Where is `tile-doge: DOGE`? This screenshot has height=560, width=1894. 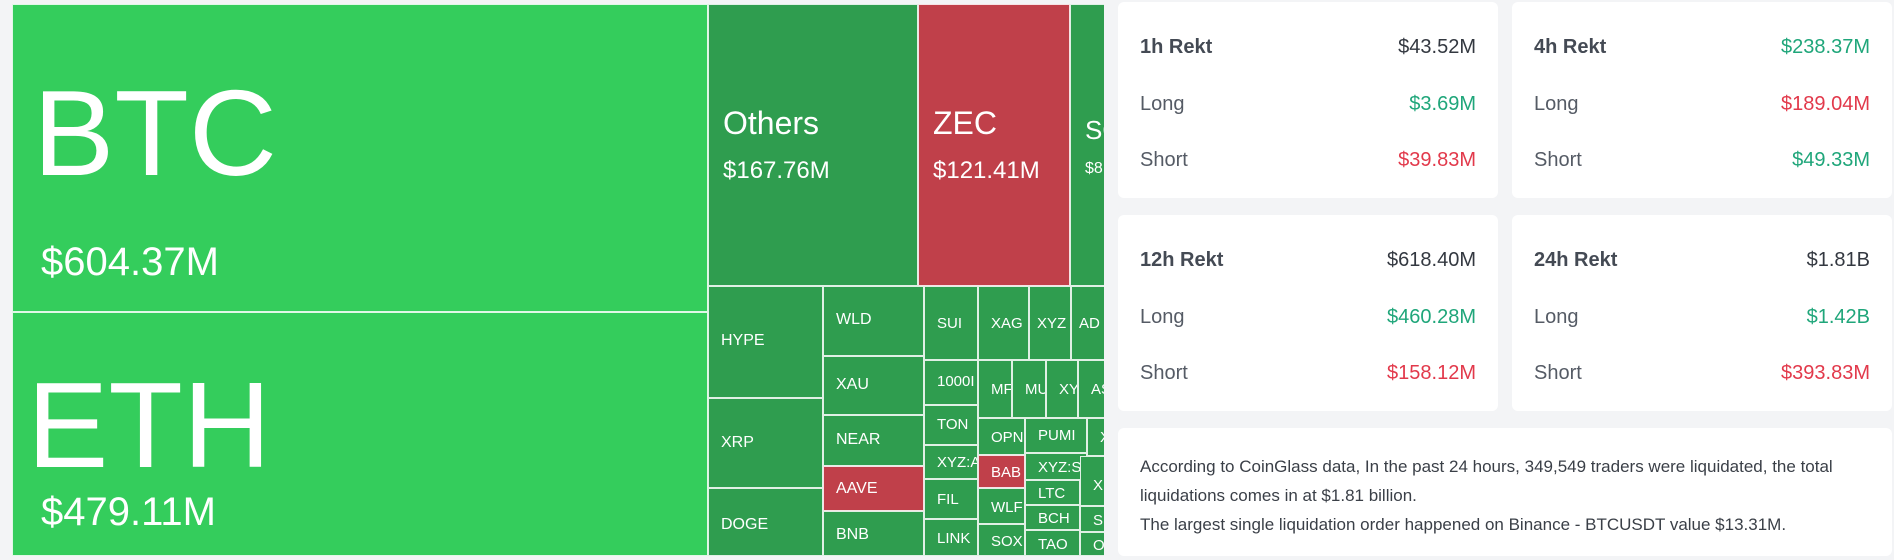 tile-doge: DOGE is located at coordinates (765, 522).